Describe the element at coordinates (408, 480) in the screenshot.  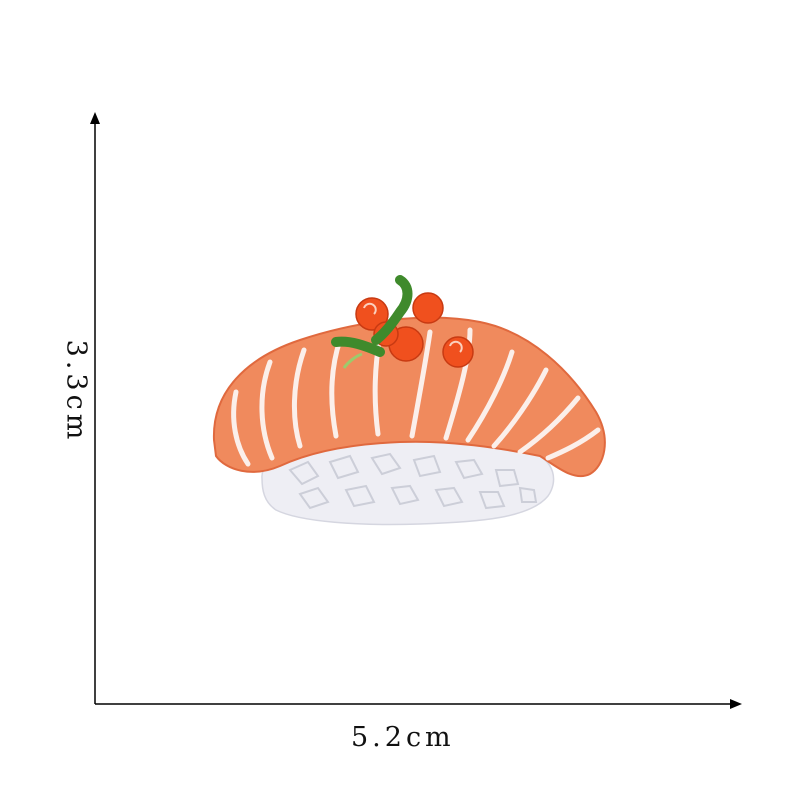
I see `rice-base` at that location.